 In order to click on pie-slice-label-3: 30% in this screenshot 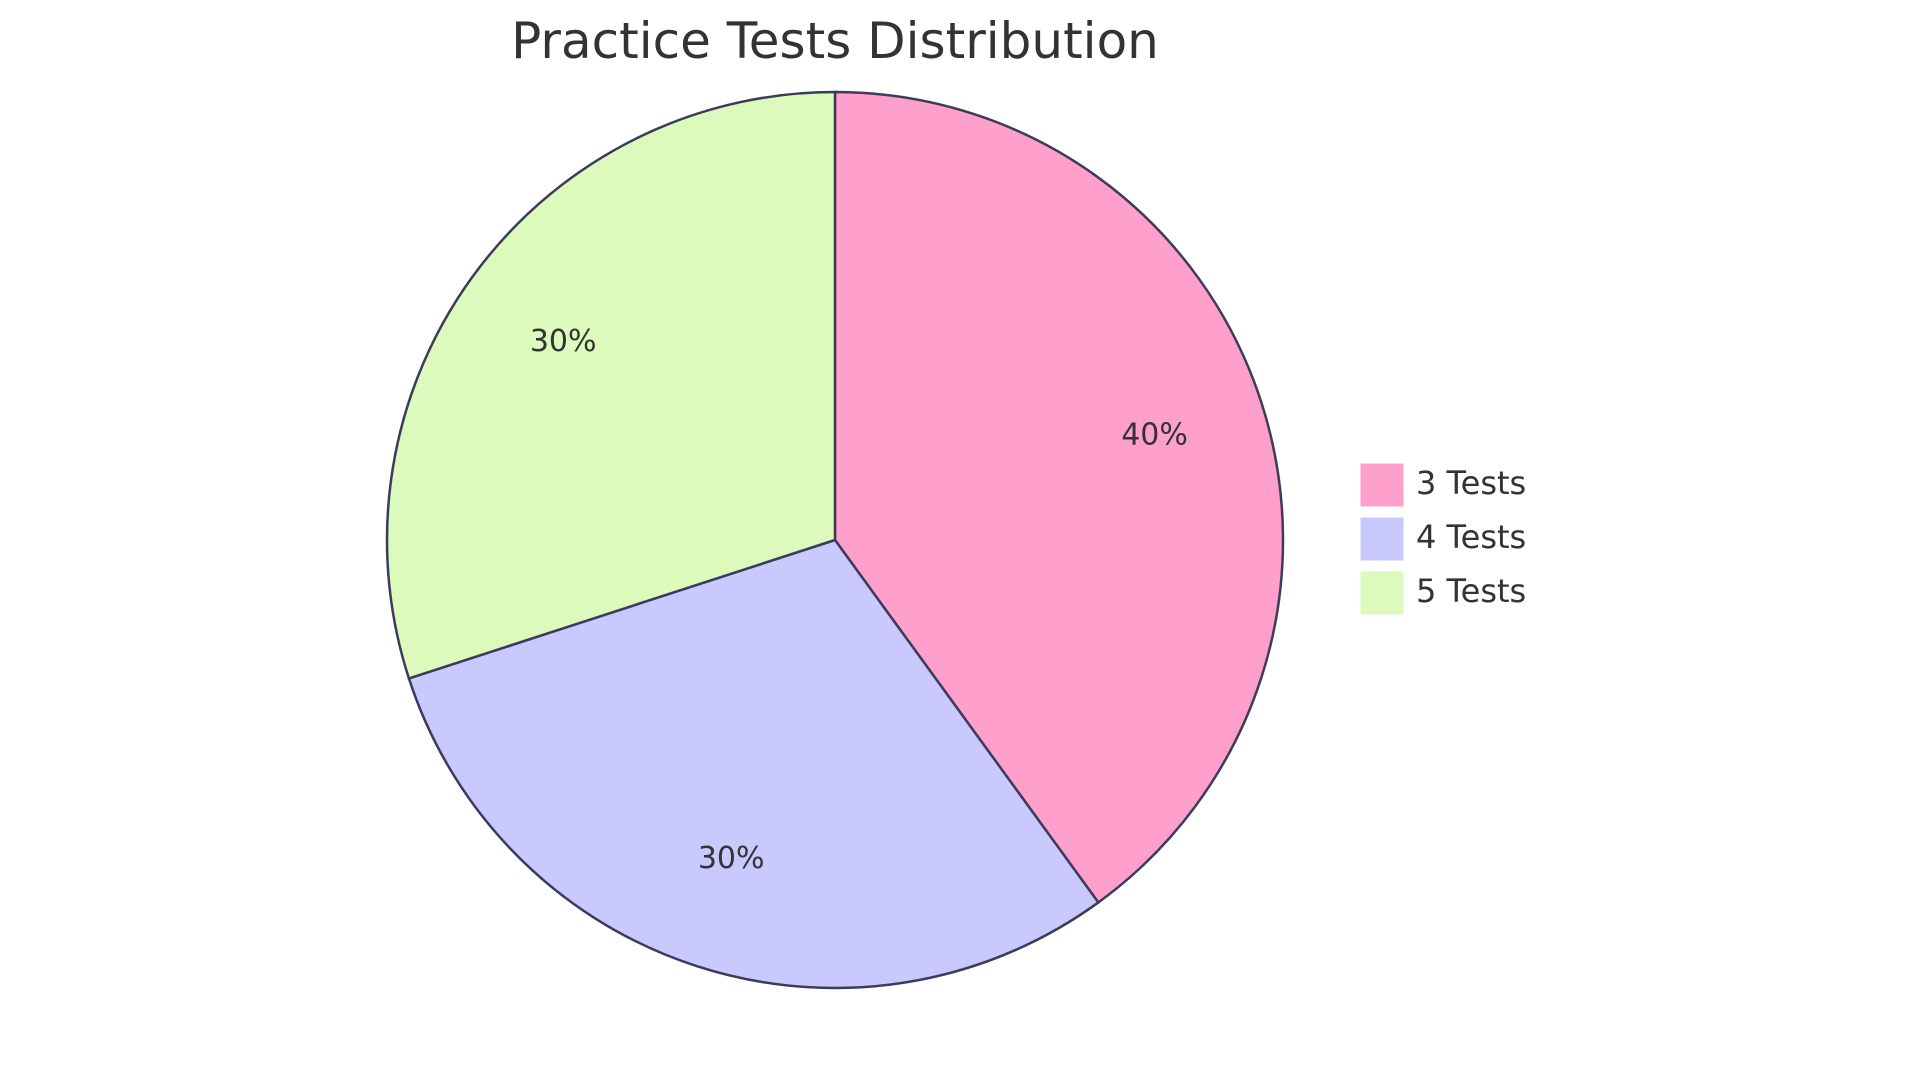, I will do `click(563, 341)`.